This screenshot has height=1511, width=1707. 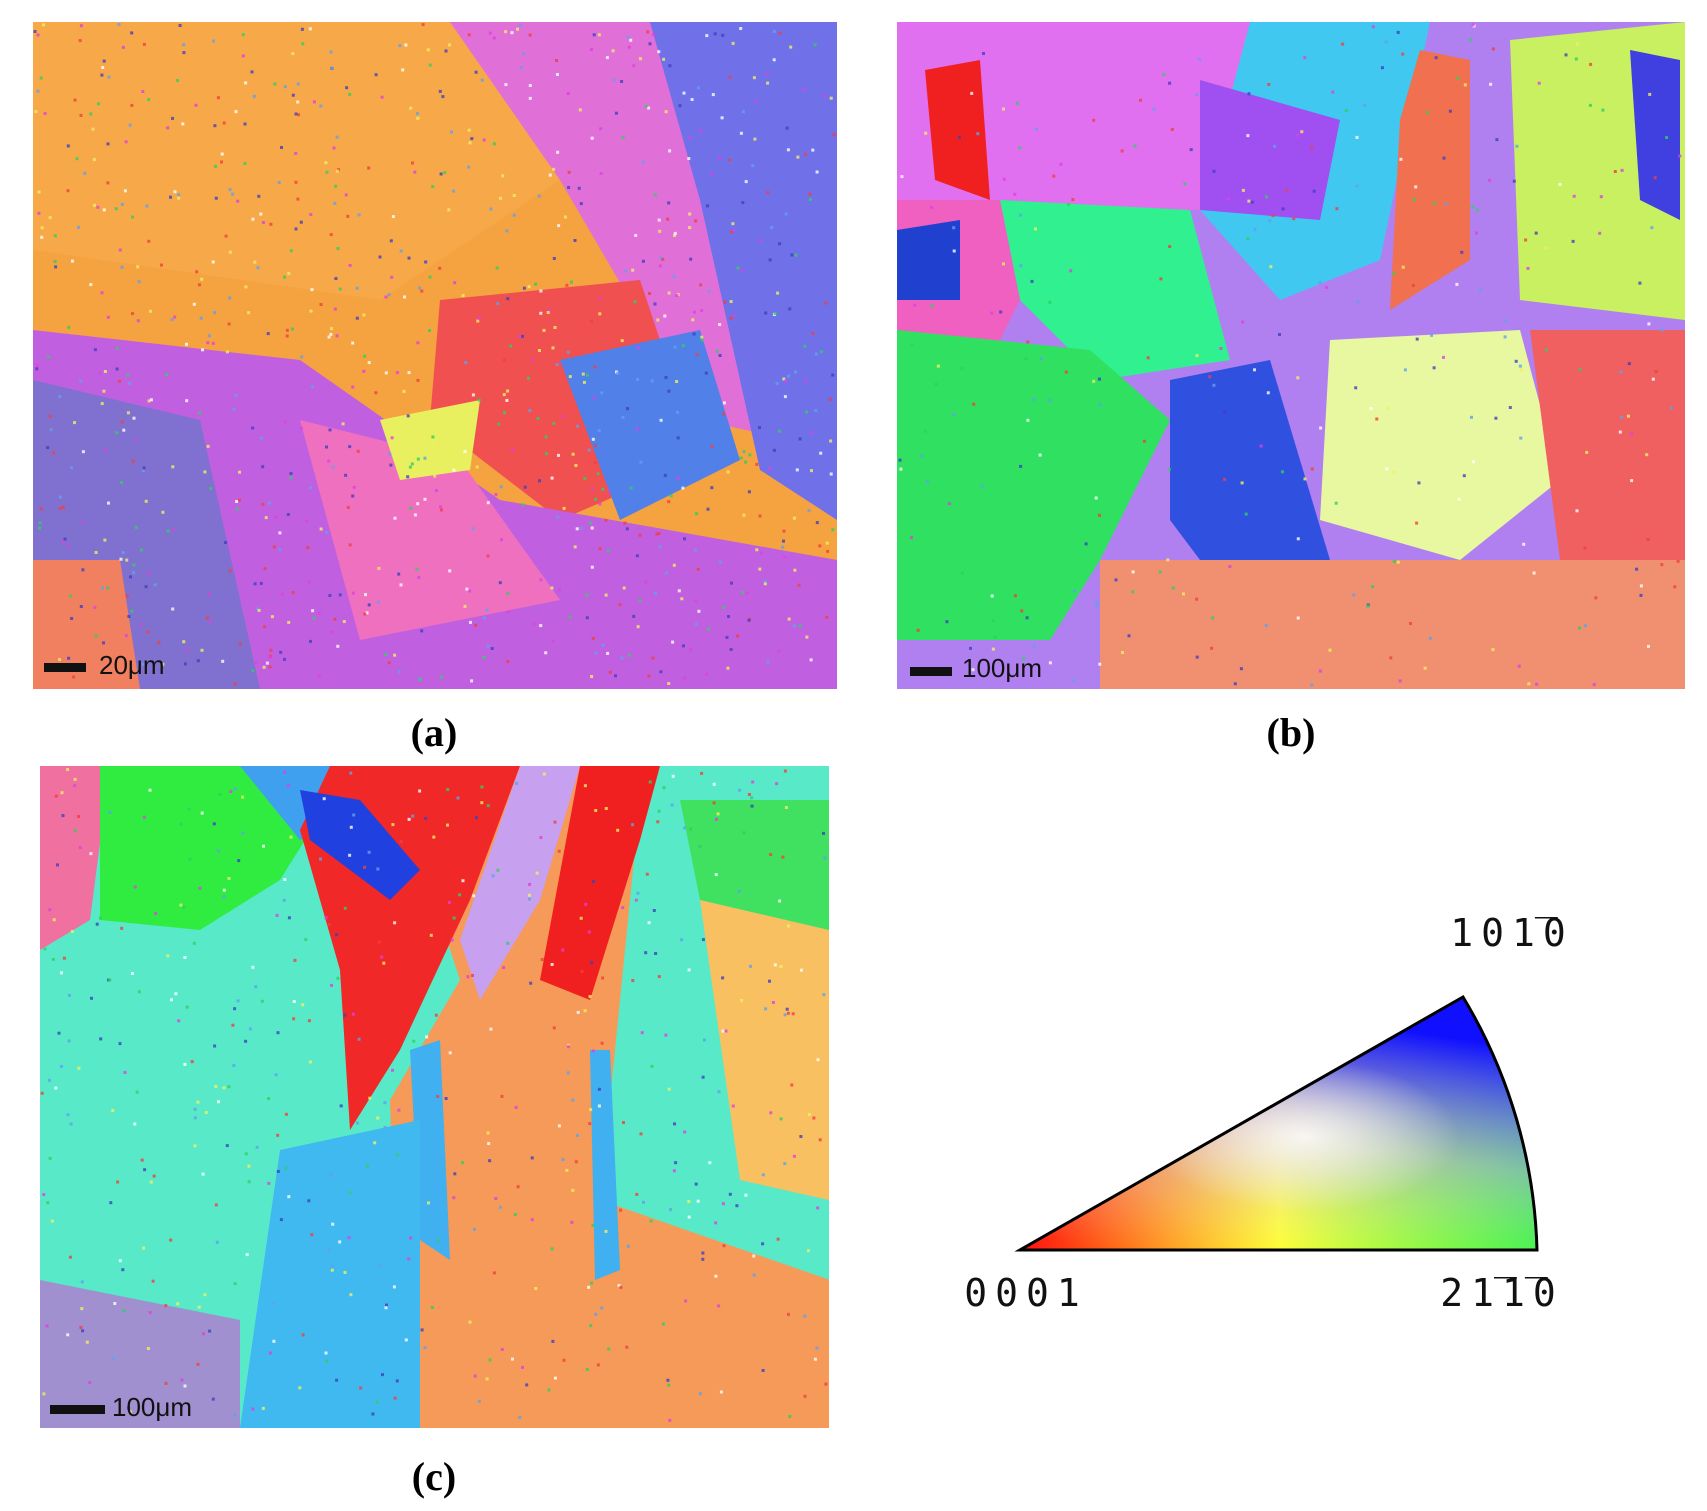 I want to click on panel-label: (c), so click(x=434, y=1476).